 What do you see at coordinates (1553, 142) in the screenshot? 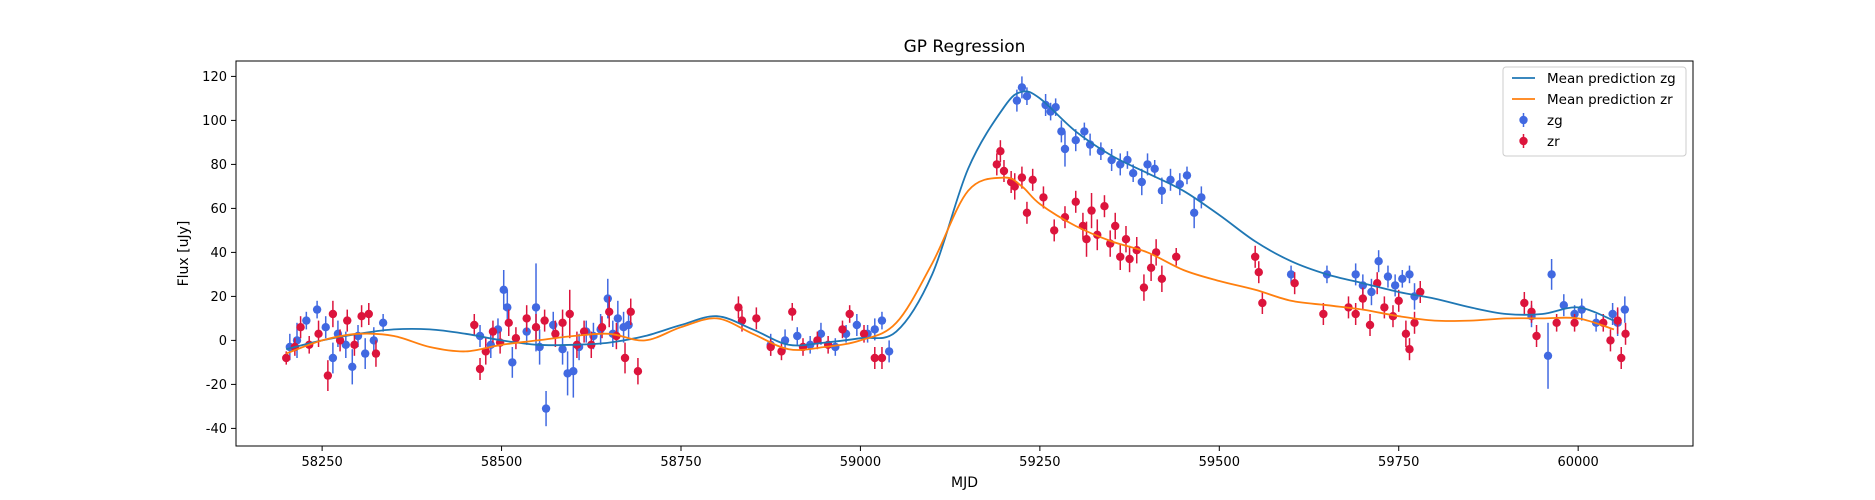
I see `legend-label: zr` at bounding box center [1553, 142].